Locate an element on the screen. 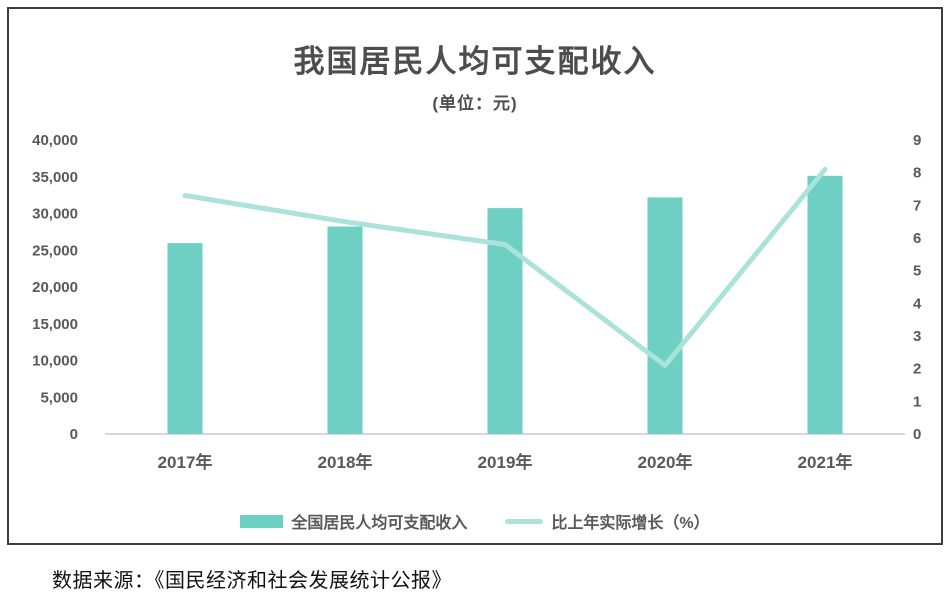 The image size is (950, 597). chart-title: 我国居民人均可支配收入 is located at coordinates (475, 61).